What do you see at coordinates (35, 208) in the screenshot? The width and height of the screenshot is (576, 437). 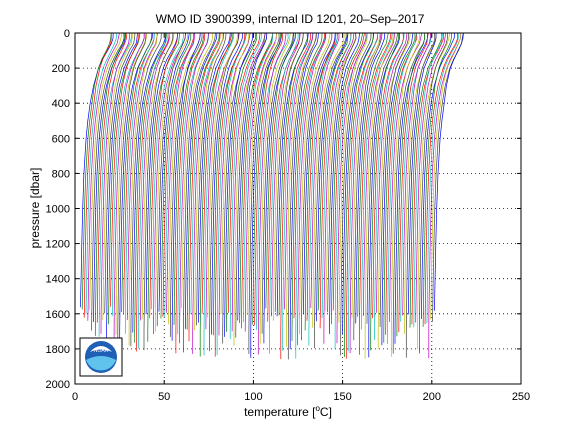 I see `y-axis-label: pressure [dbar]` at bounding box center [35, 208].